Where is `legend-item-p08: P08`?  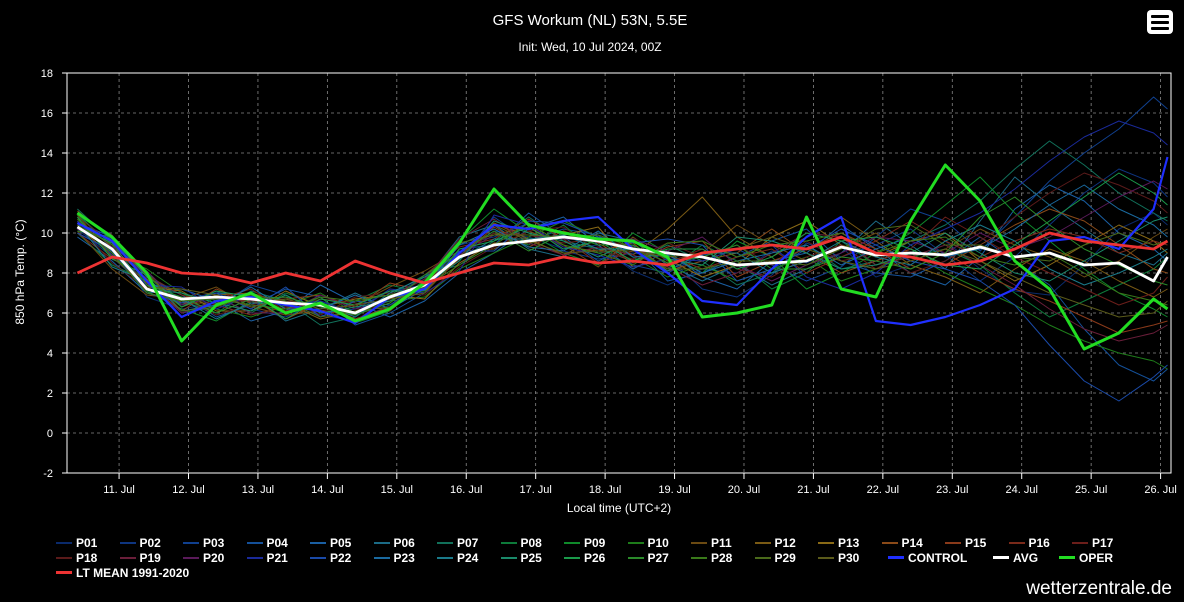
legend-item-p08: P08 is located at coordinates (521, 543).